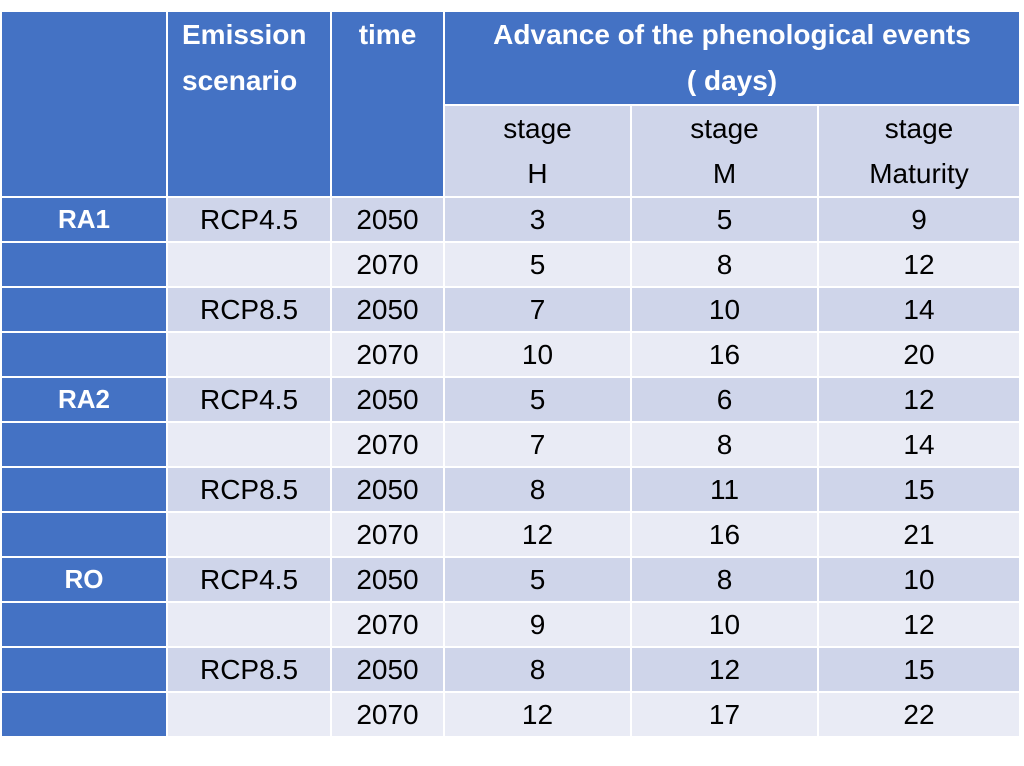  I want to click on maturity-cell: 22, so click(919, 714).